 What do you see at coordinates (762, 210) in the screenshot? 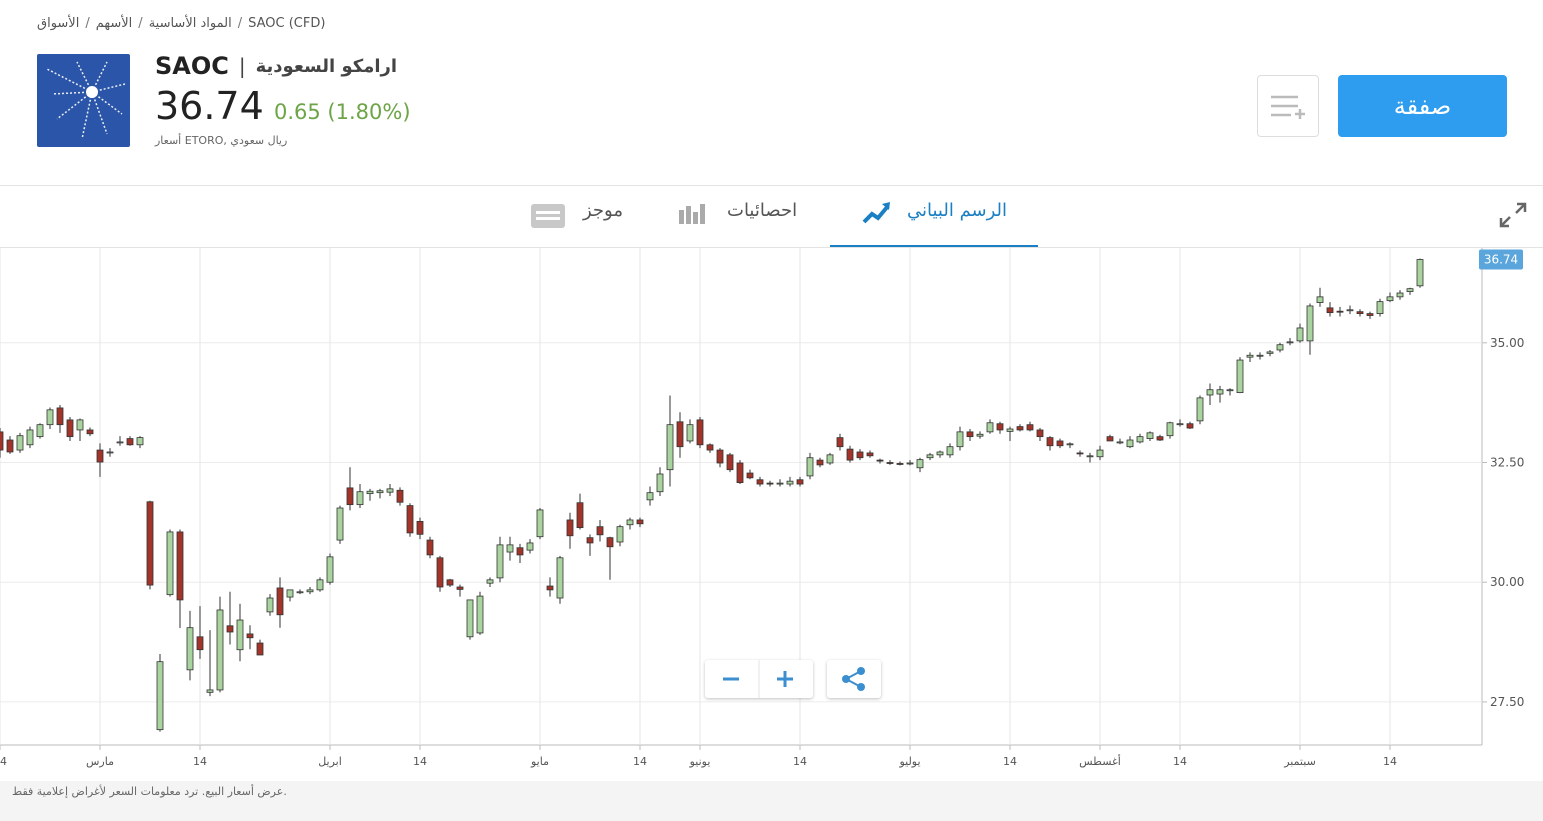
I see `tab: احصائيات` at bounding box center [762, 210].